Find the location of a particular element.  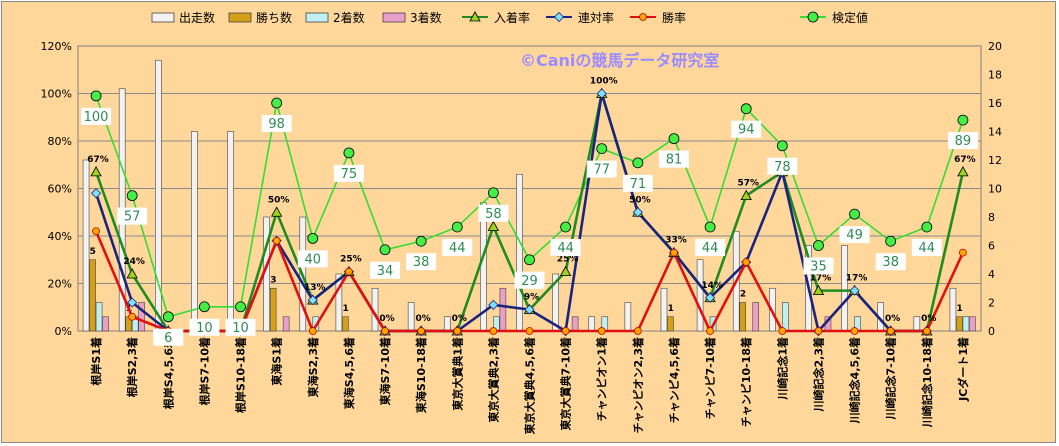

category-label: 根岸S7-10着 is located at coordinates (204, 371).